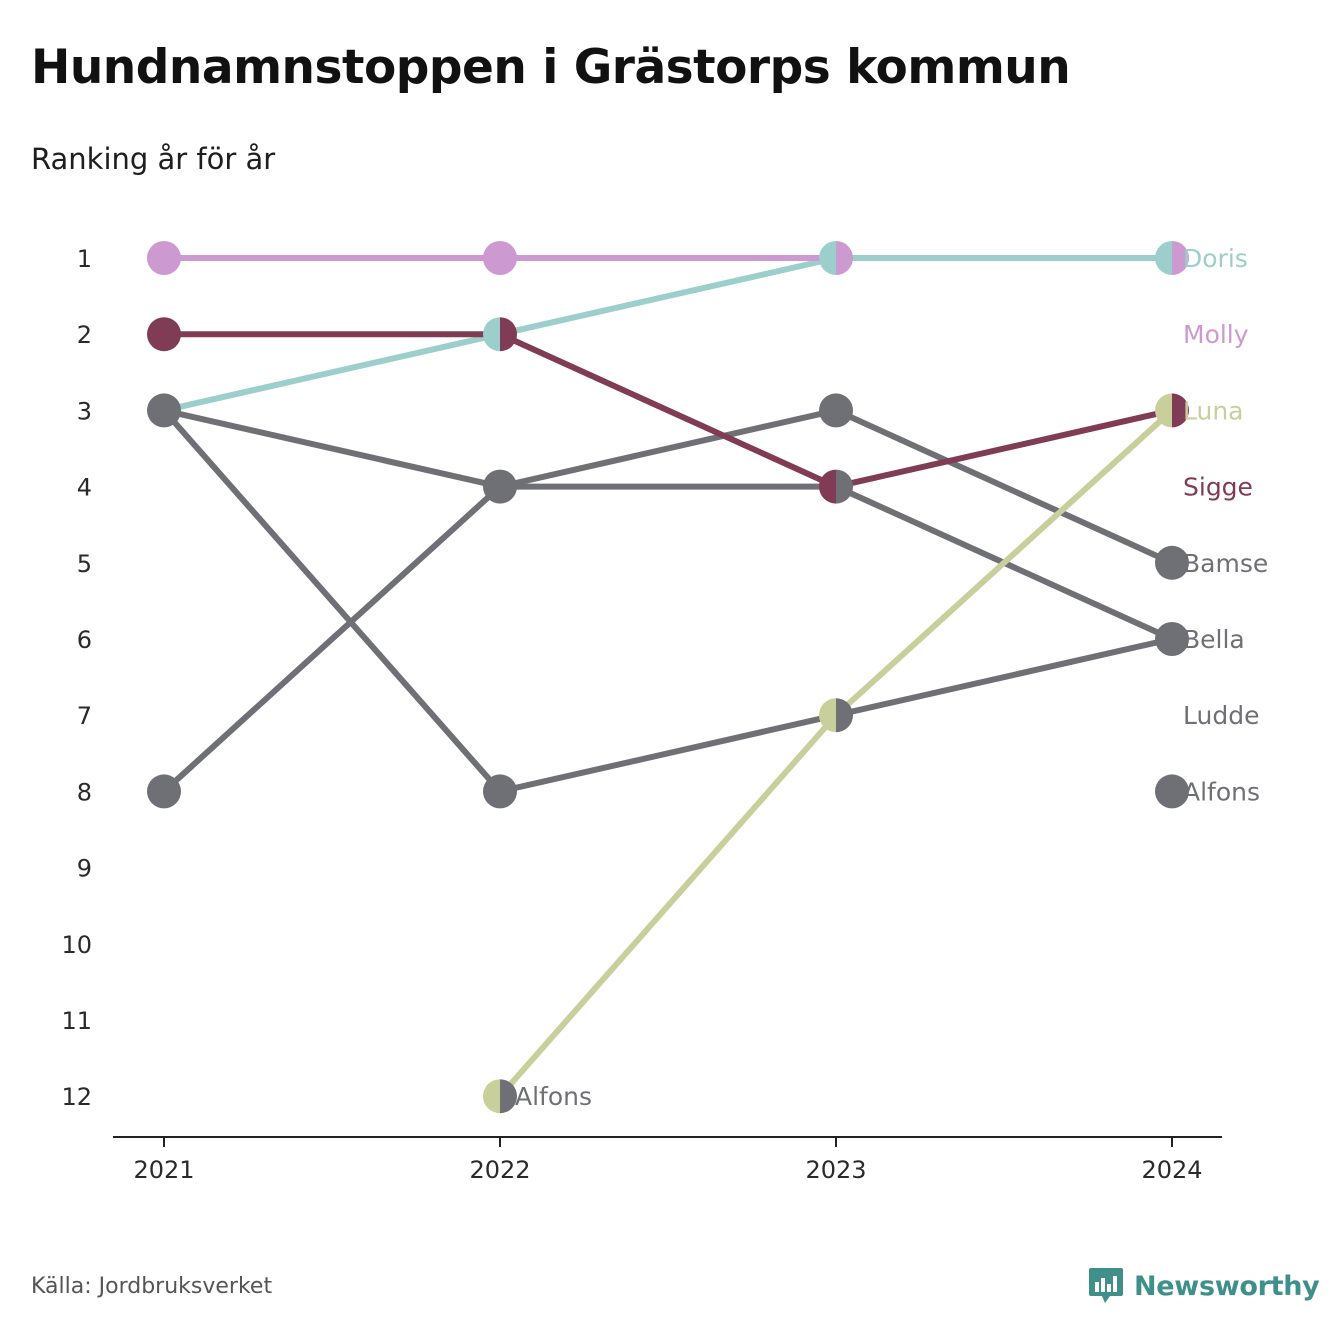 The height and width of the screenshot is (1340, 1340). I want to click on y-tick-label: 4, so click(84, 488).